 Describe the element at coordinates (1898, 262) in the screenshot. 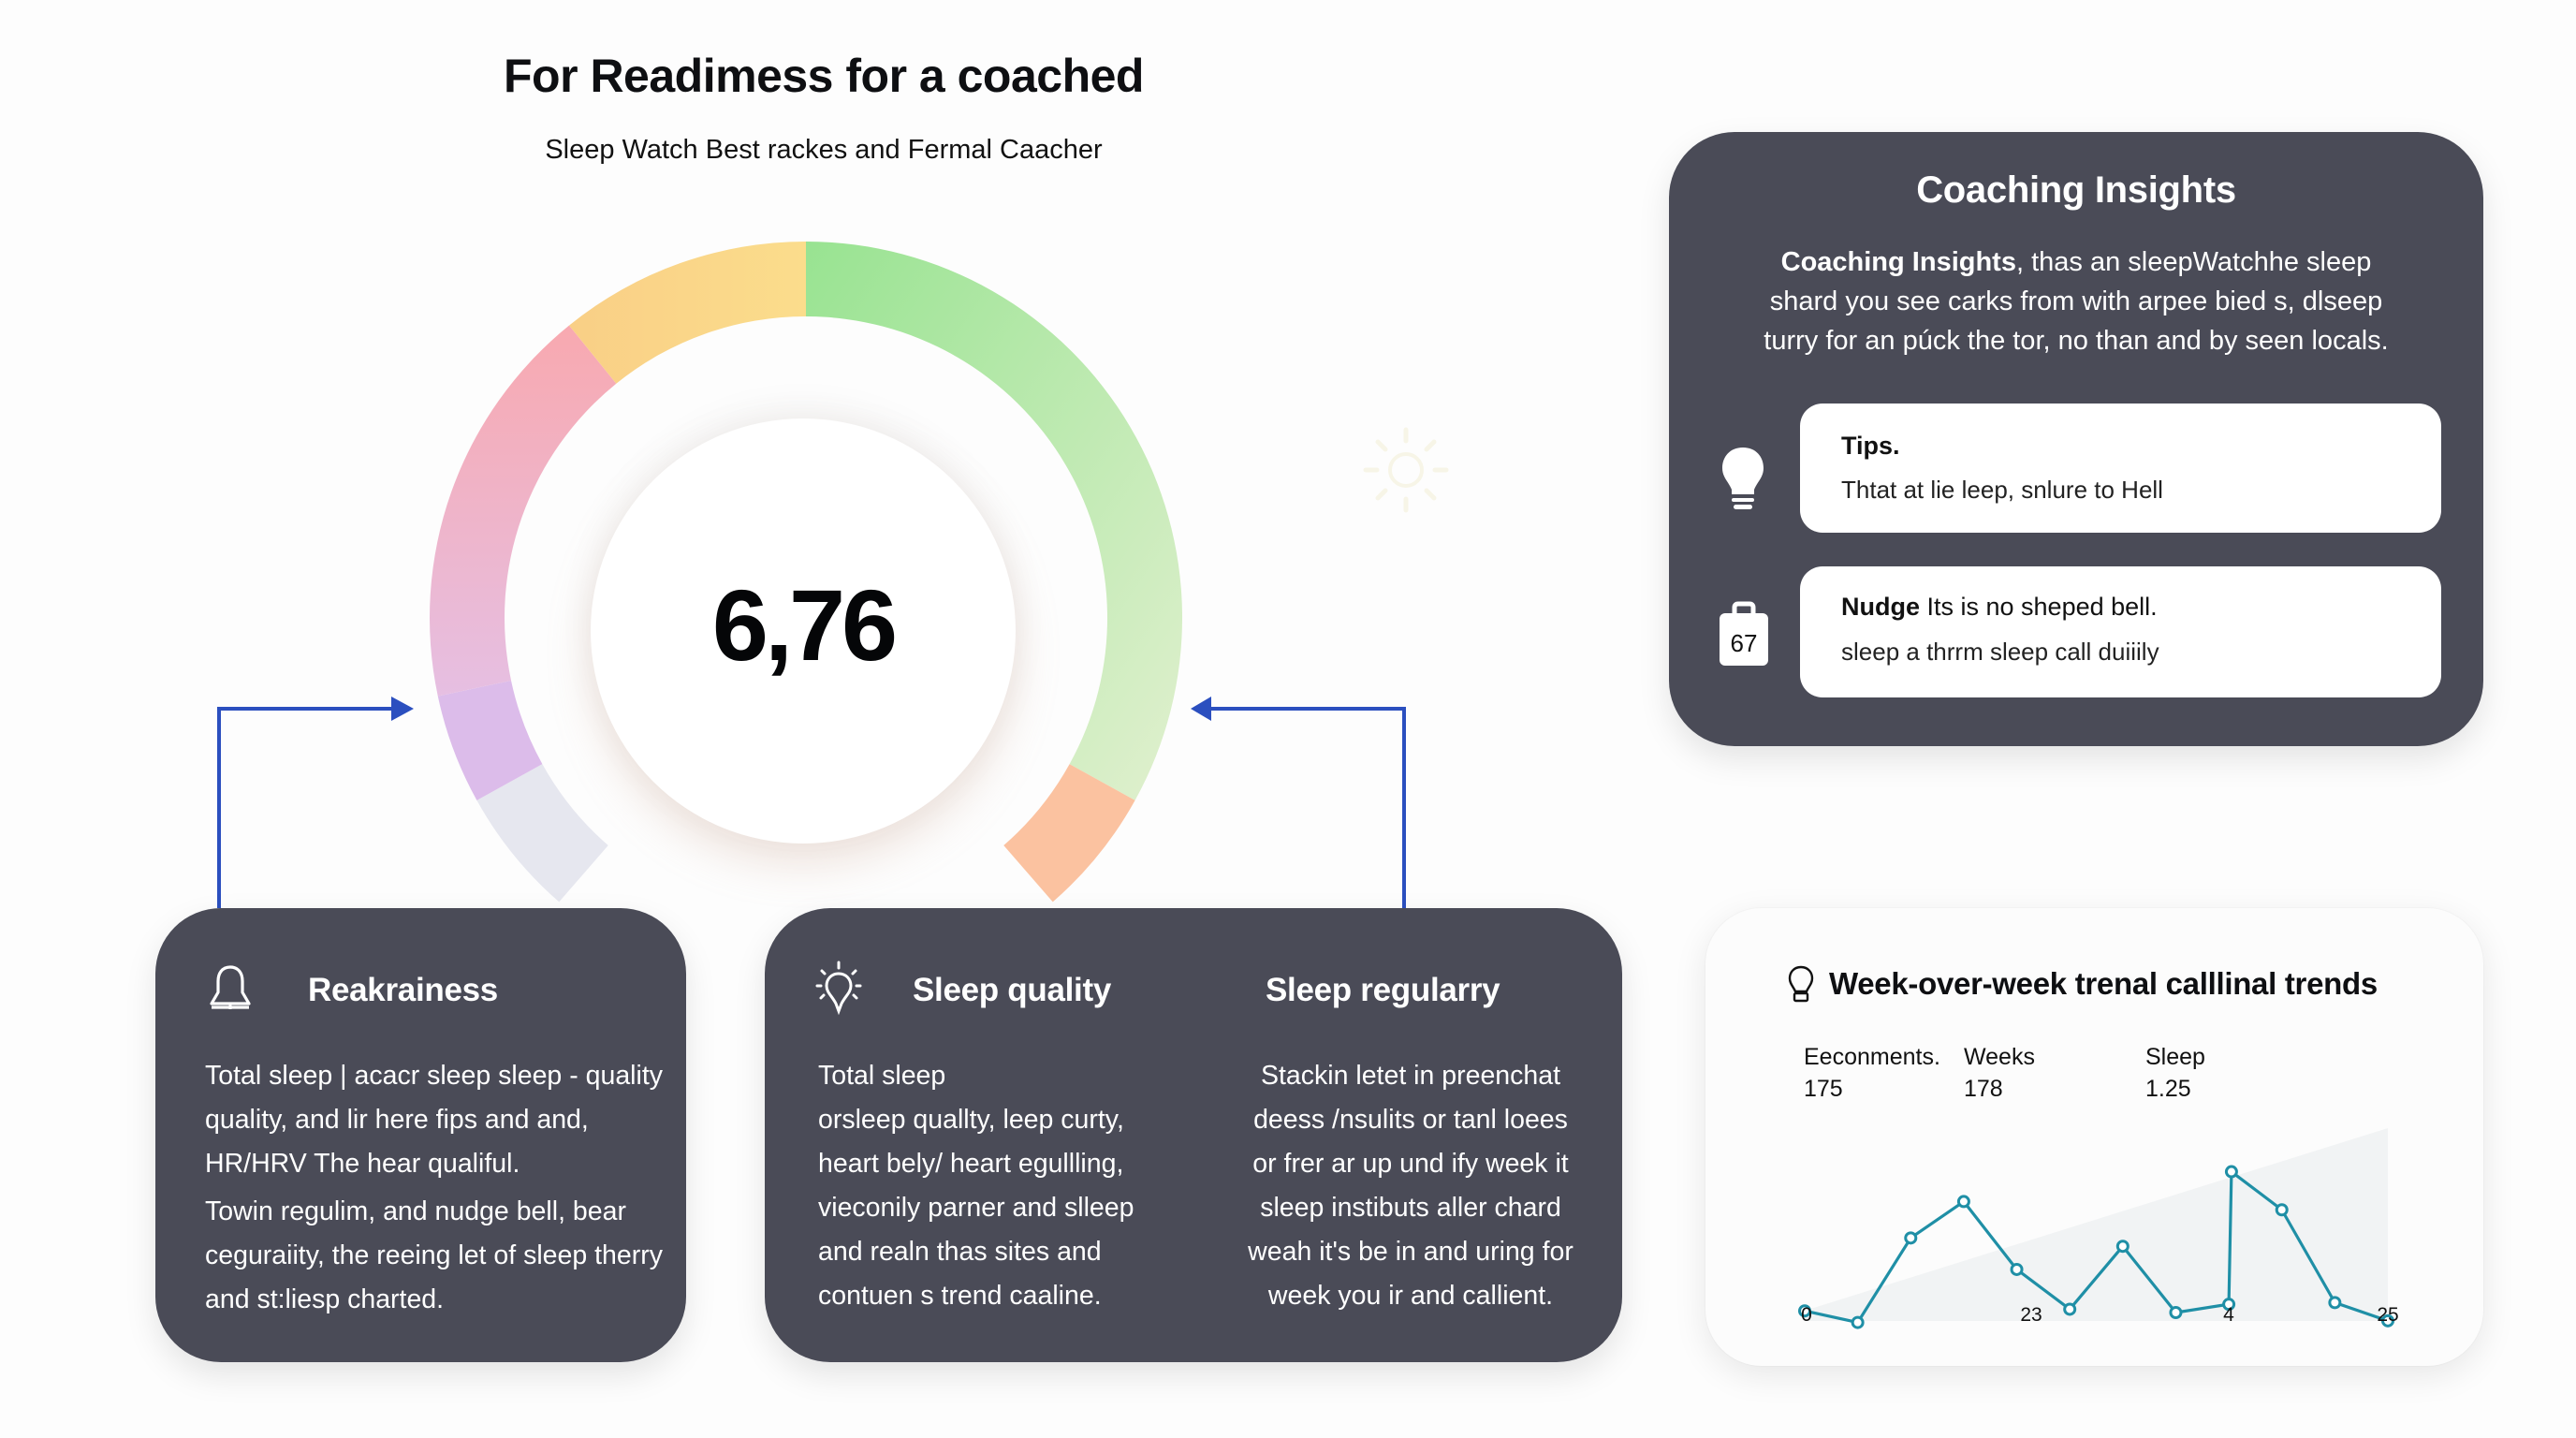

I see `coaching-intro-bold: Coaching Insights` at that location.